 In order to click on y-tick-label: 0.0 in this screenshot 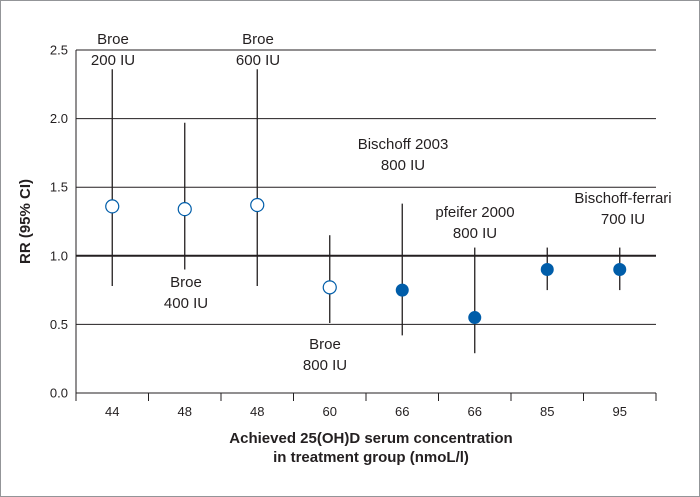, I will do `click(59, 393)`.